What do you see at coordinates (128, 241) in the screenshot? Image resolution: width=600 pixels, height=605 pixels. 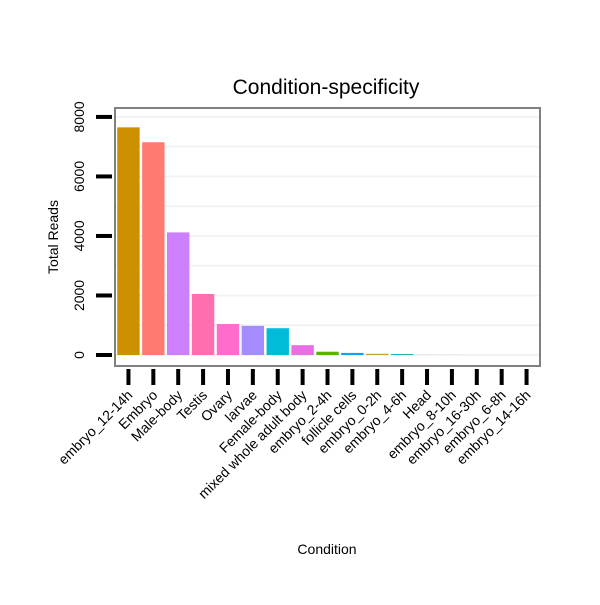 I see `bar-embryo-12-14h` at bounding box center [128, 241].